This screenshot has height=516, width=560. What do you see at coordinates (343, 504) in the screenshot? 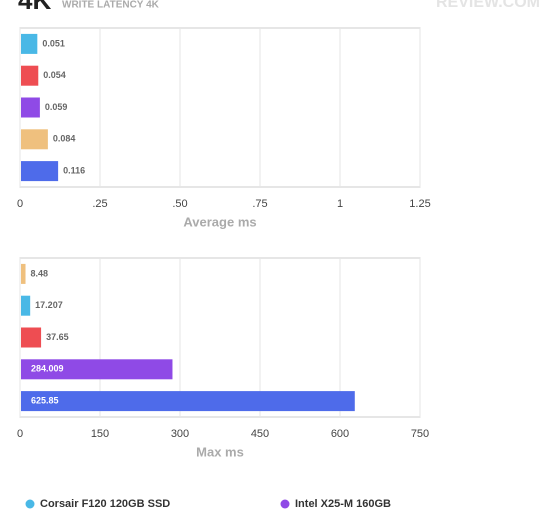
I see `legend-label: Intel X25-M 160GB` at bounding box center [343, 504].